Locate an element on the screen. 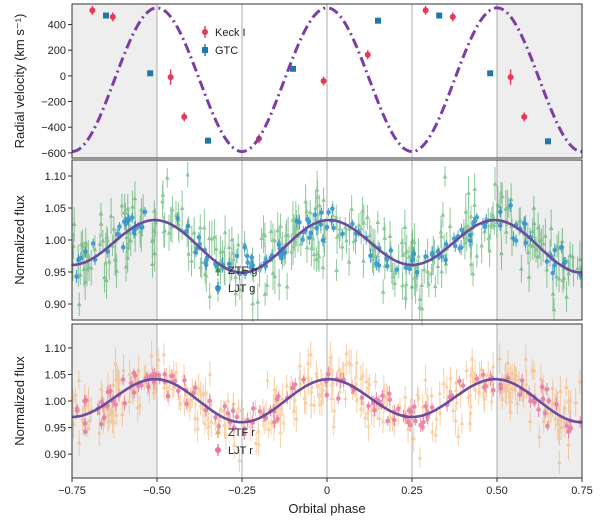 Image resolution: width=600 pixels, height=520 pixels. y-axis-label: Normalized flux is located at coordinates (19, 401).